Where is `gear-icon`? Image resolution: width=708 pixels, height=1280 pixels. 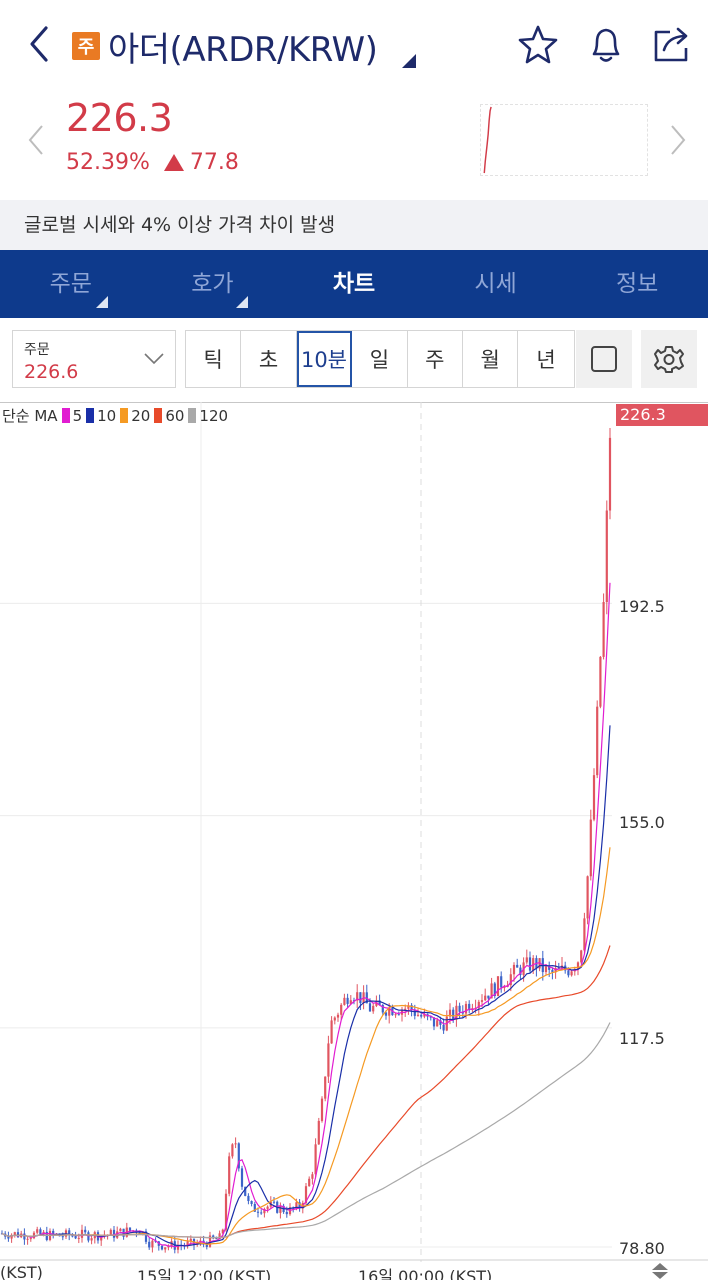
gear-icon is located at coordinates (669, 359).